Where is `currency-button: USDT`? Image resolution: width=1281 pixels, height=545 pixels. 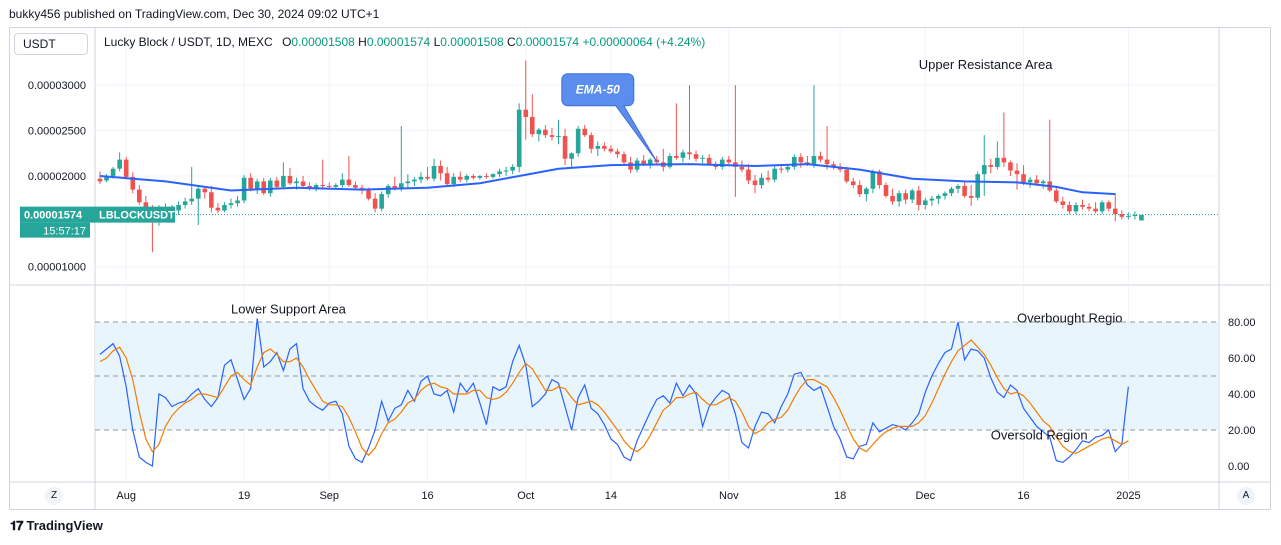
currency-button: USDT is located at coordinates (51, 44).